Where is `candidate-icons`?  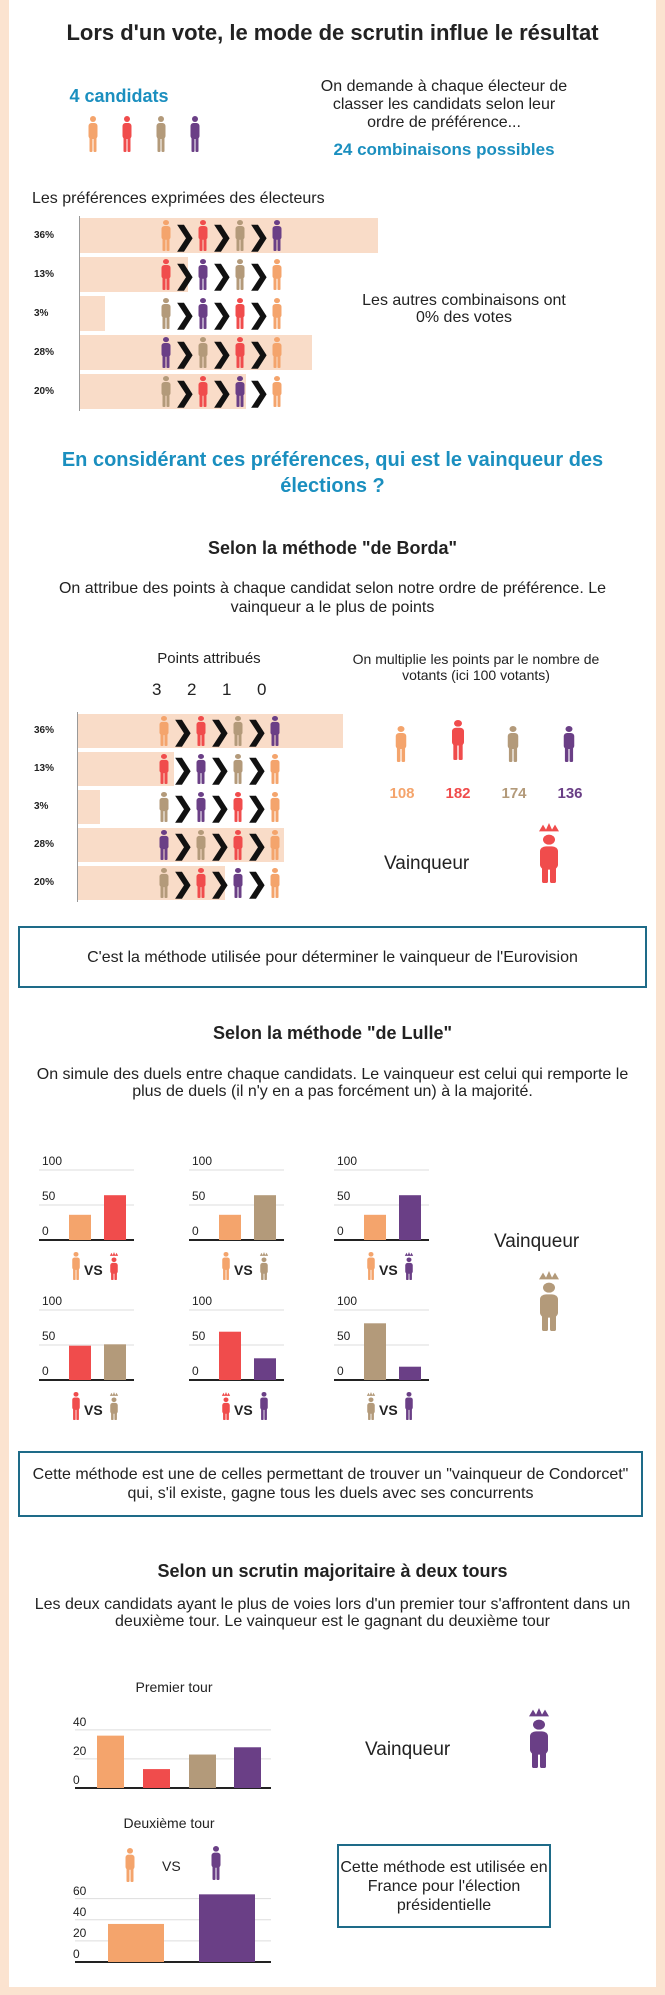 candidate-icons is located at coordinates (152, 136).